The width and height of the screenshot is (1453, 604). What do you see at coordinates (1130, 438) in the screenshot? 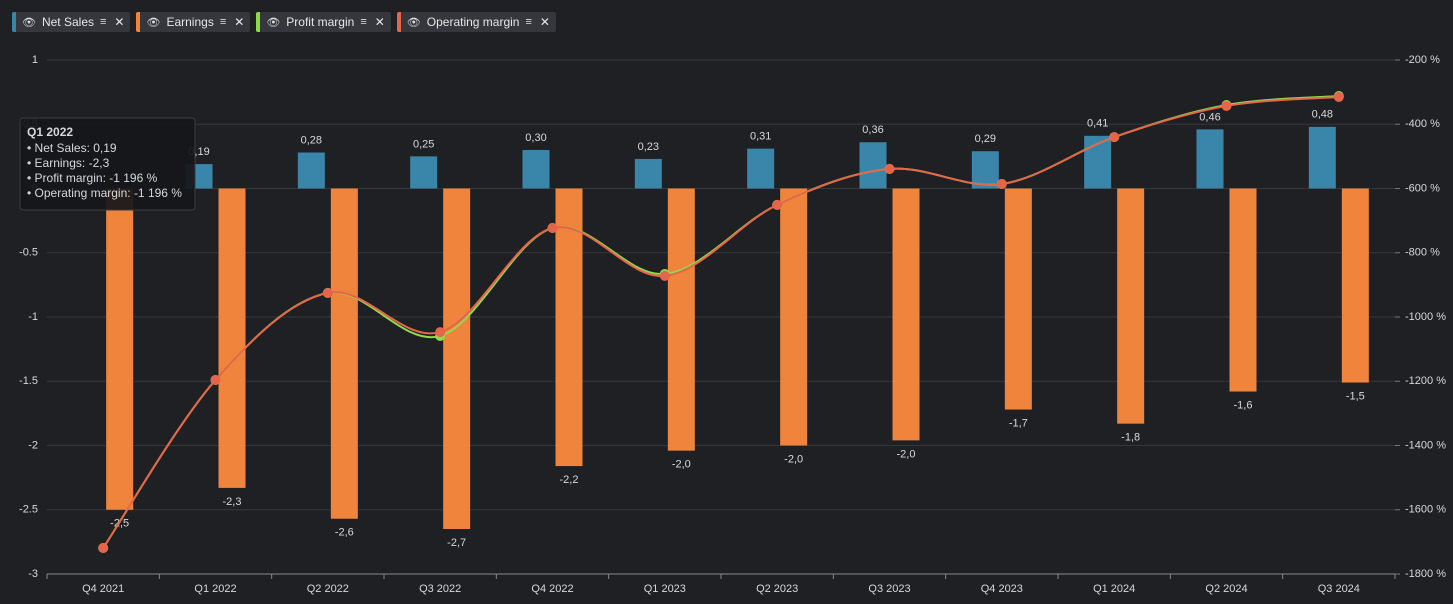
I see `value-label: -1,8` at bounding box center [1130, 438].